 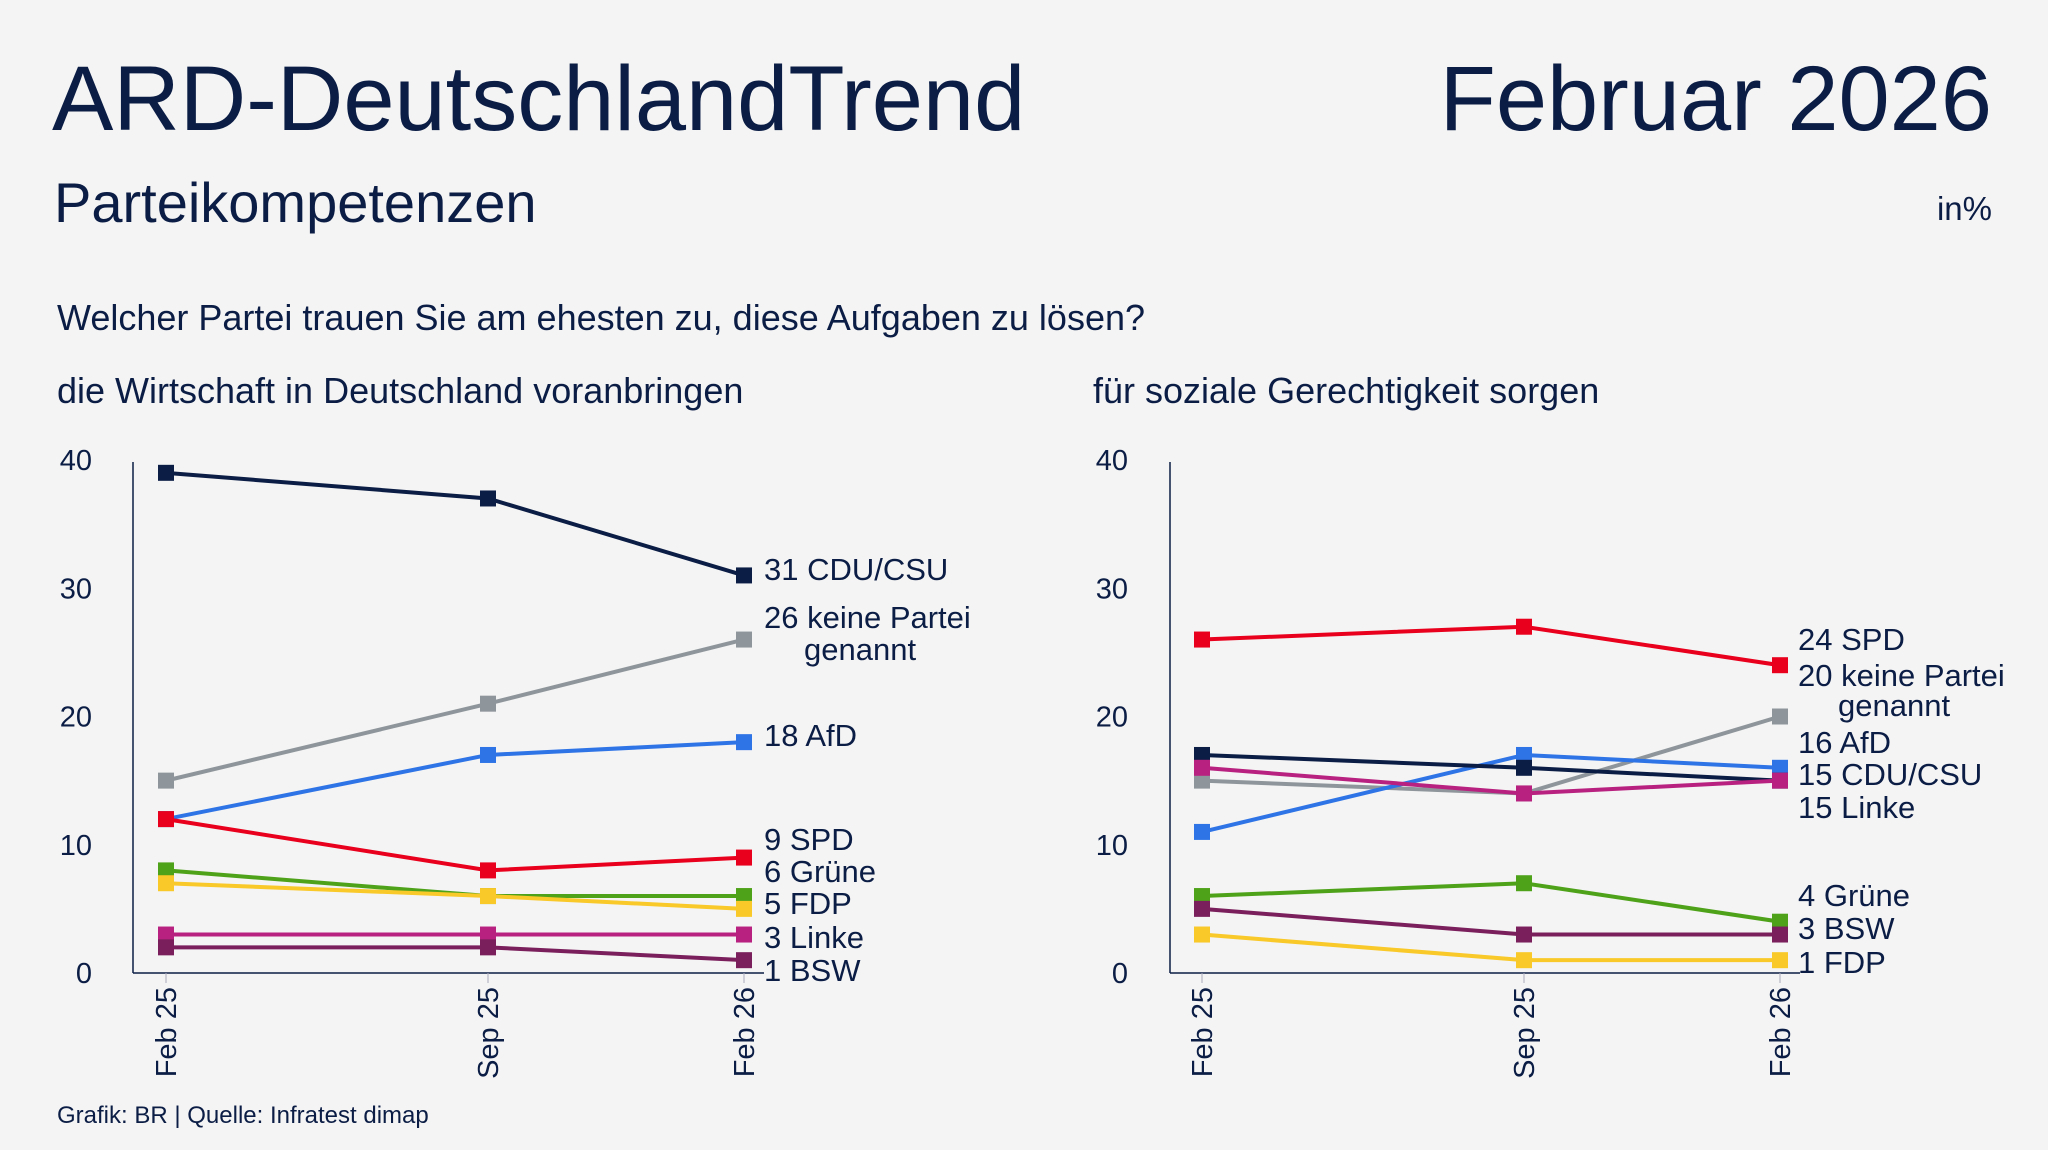 I want to click on unit-label: in%, so click(x=1964, y=208).